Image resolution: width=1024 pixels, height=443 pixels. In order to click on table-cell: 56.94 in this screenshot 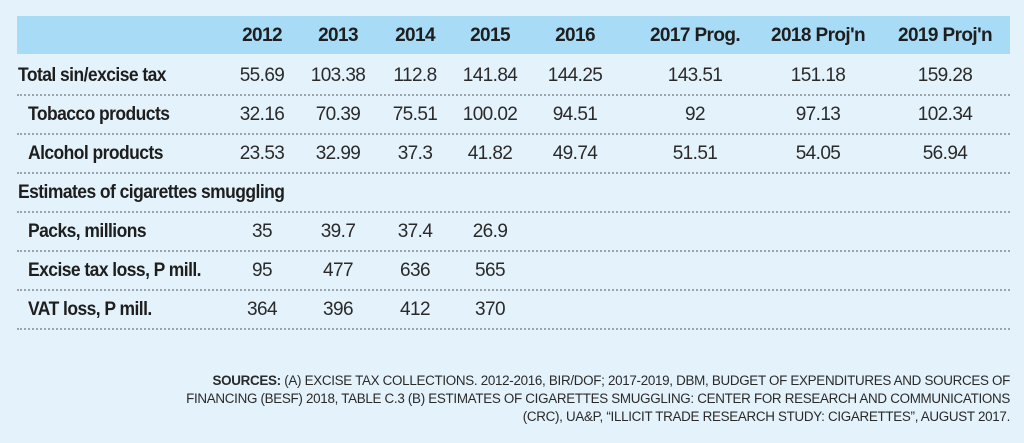, I will do `click(945, 153)`.